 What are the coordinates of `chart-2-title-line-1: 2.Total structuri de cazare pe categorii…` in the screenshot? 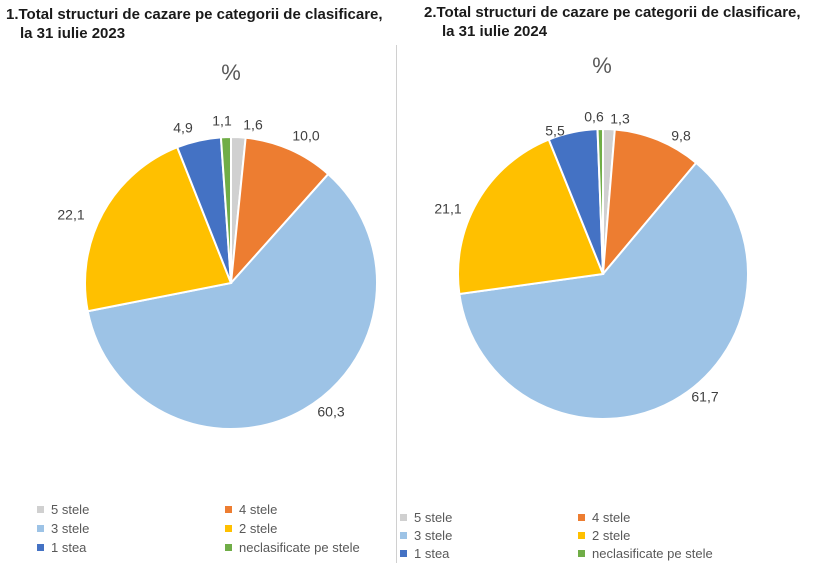 It's located at (612, 12).